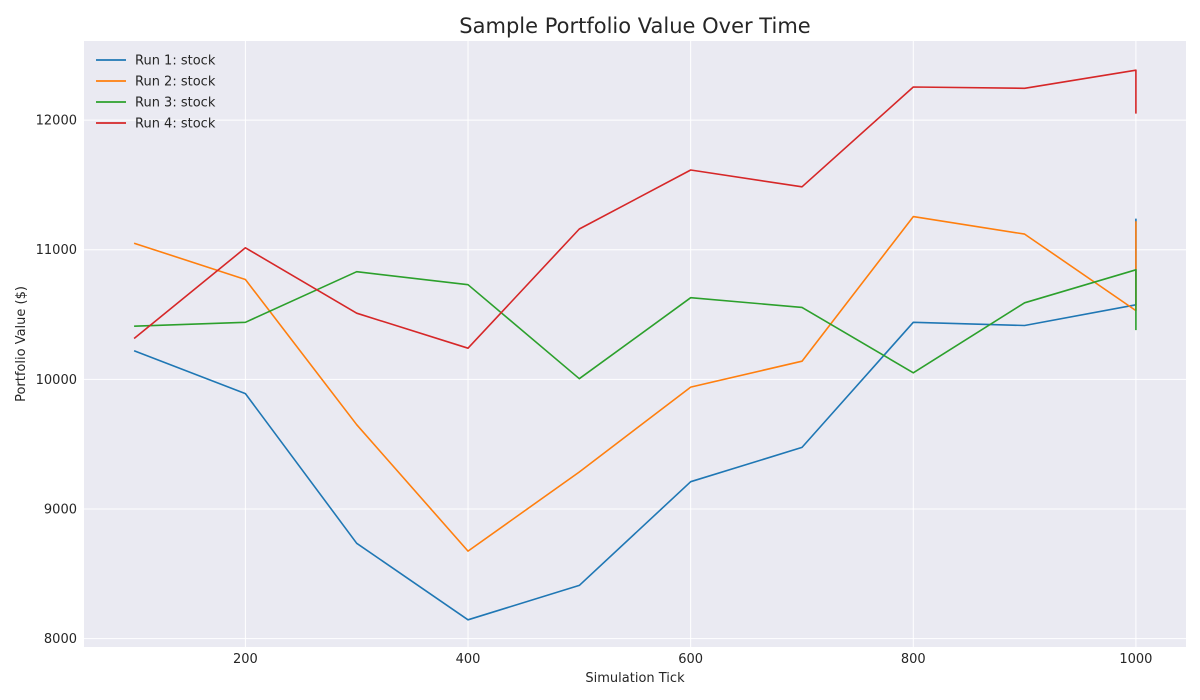 This screenshot has height=700, width=1200. What do you see at coordinates (60, 639) in the screenshot?
I see `y-tick-label: 8000` at bounding box center [60, 639].